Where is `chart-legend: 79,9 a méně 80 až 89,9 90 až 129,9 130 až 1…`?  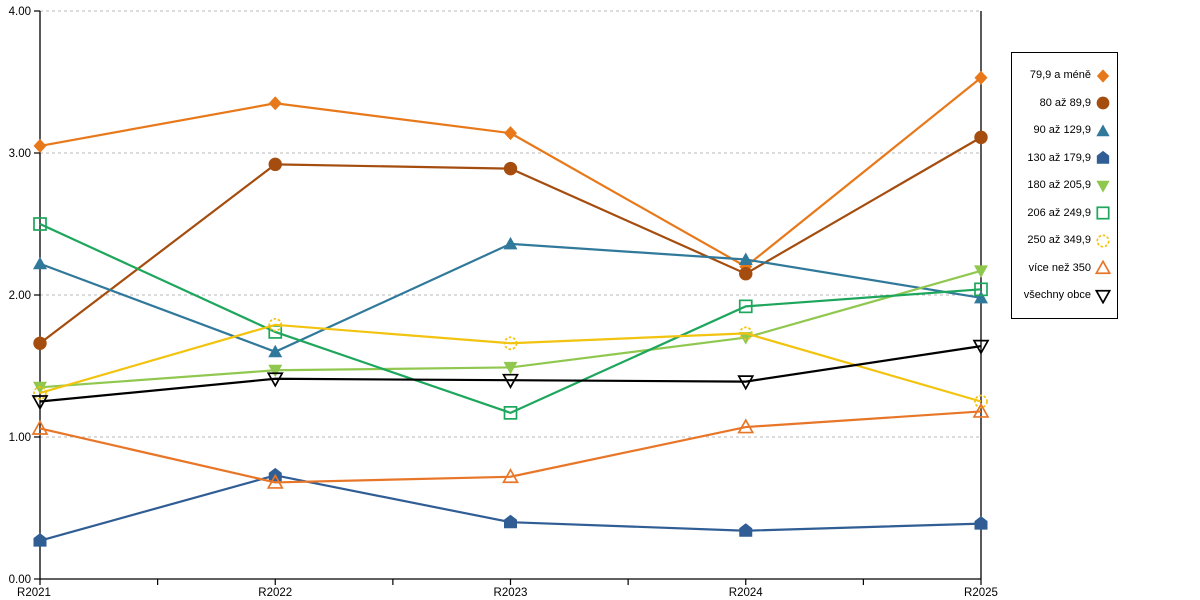 chart-legend: 79,9 a méně 80 až 89,9 90 až 129,9 130 až 1… is located at coordinates (1064, 185).